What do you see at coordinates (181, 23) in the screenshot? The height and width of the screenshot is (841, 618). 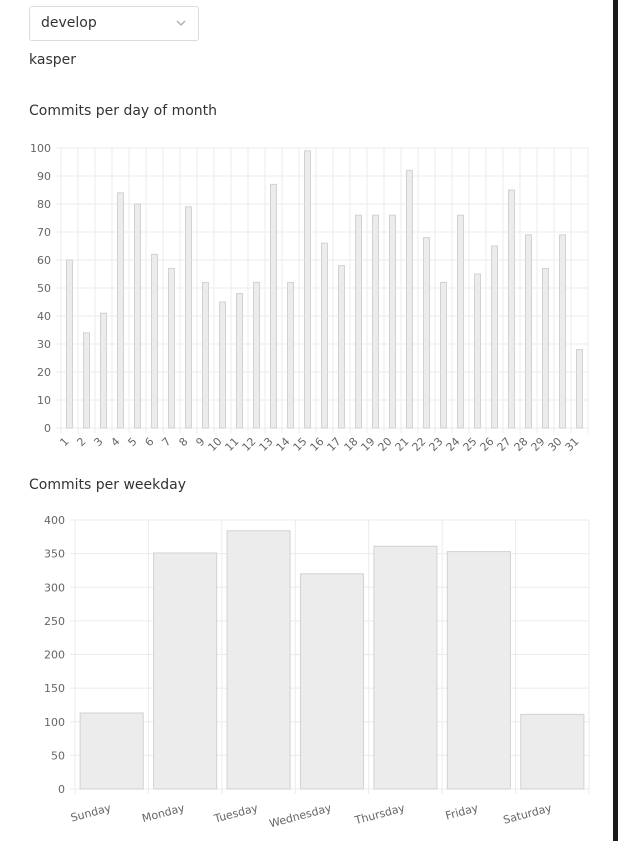 I see `chevron-down-icon` at bounding box center [181, 23].